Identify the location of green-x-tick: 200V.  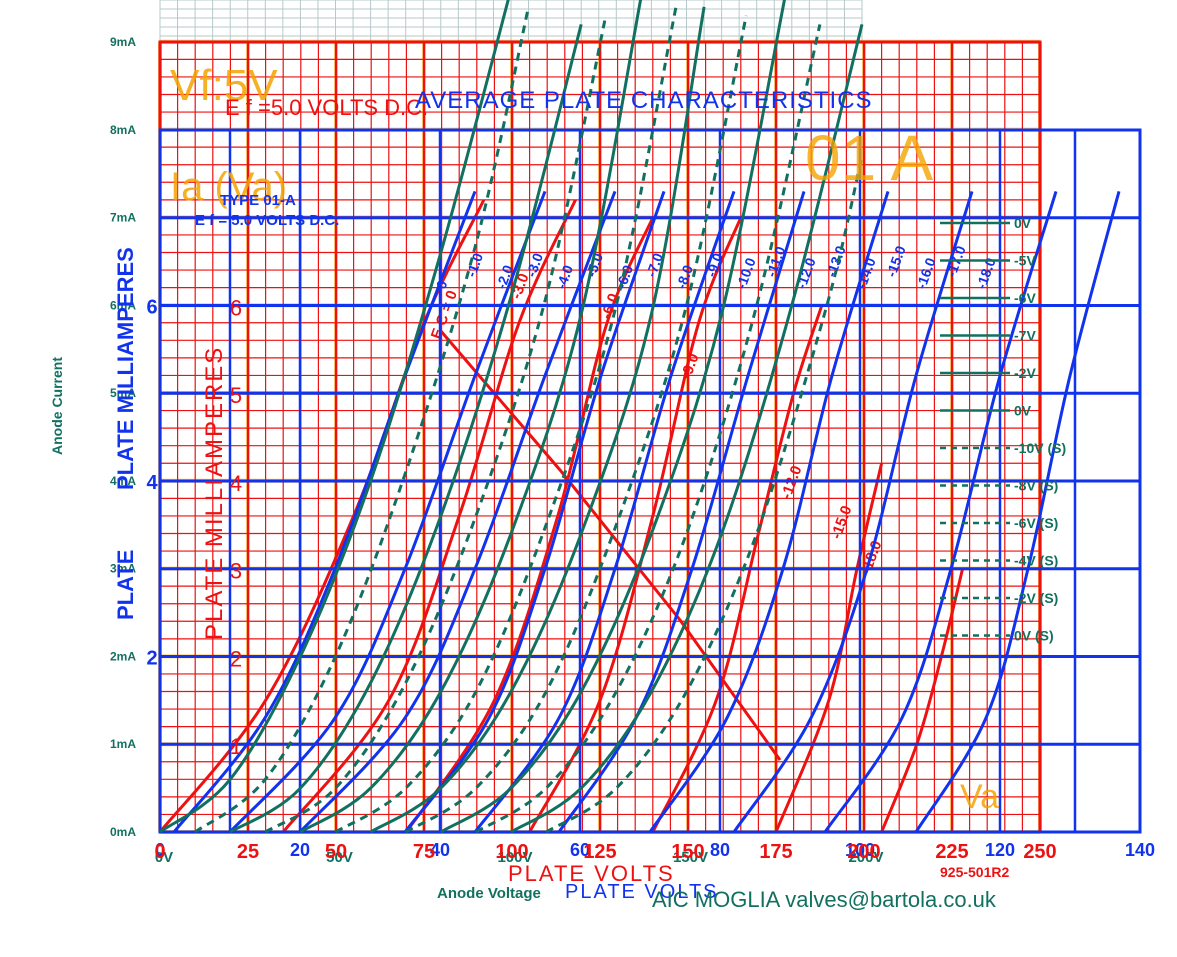
(865, 857).